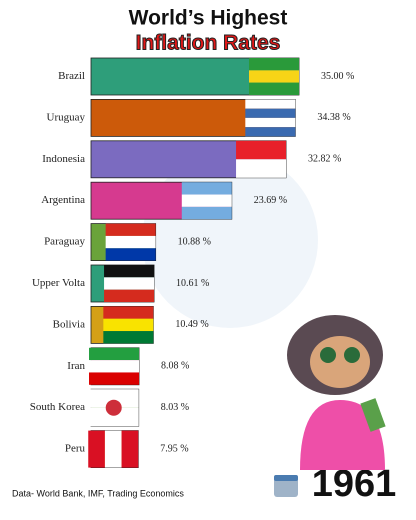 Image resolution: width=416 pixels, height=520 pixels. What do you see at coordinates (63, 200) in the screenshot?
I see `y-tick-label: Argentina` at bounding box center [63, 200].